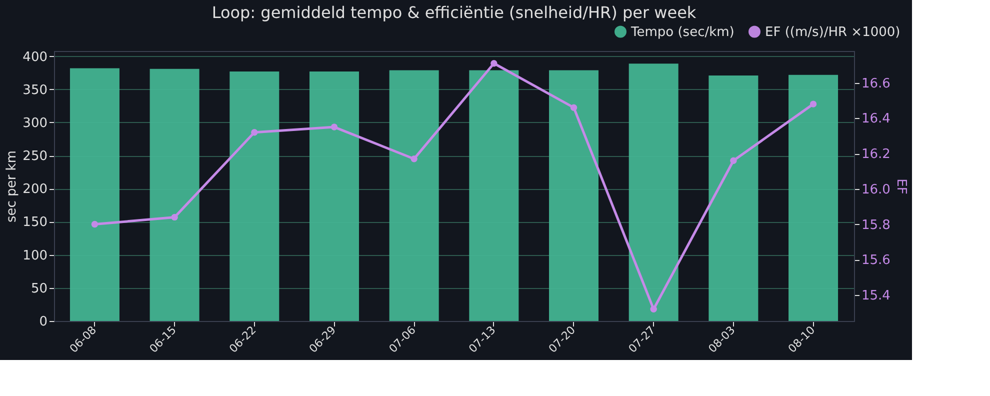 This screenshot has height=396, width=990. Describe the element at coordinates (876, 225) in the screenshot. I see `y2-tick-label: 15.8` at that location.